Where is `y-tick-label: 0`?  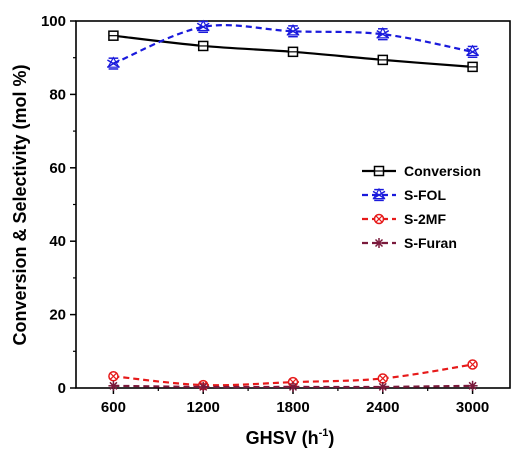
y-tick-label: 0 is located at coordinates (62, 388).